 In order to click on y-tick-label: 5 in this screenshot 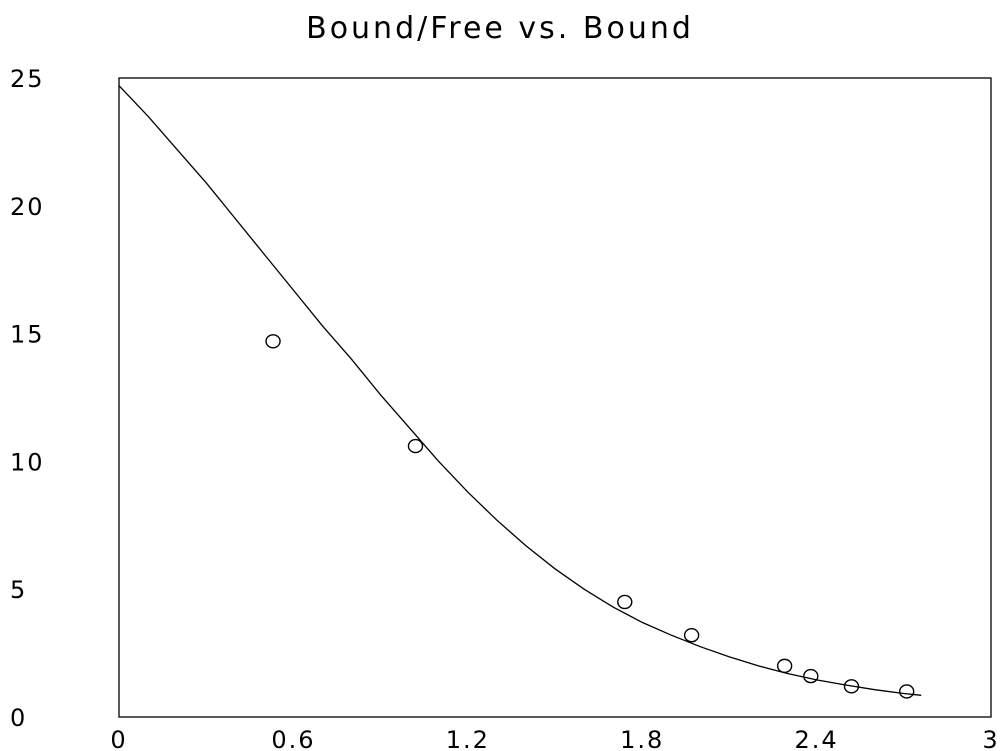, I will do `click(18, 590)`.